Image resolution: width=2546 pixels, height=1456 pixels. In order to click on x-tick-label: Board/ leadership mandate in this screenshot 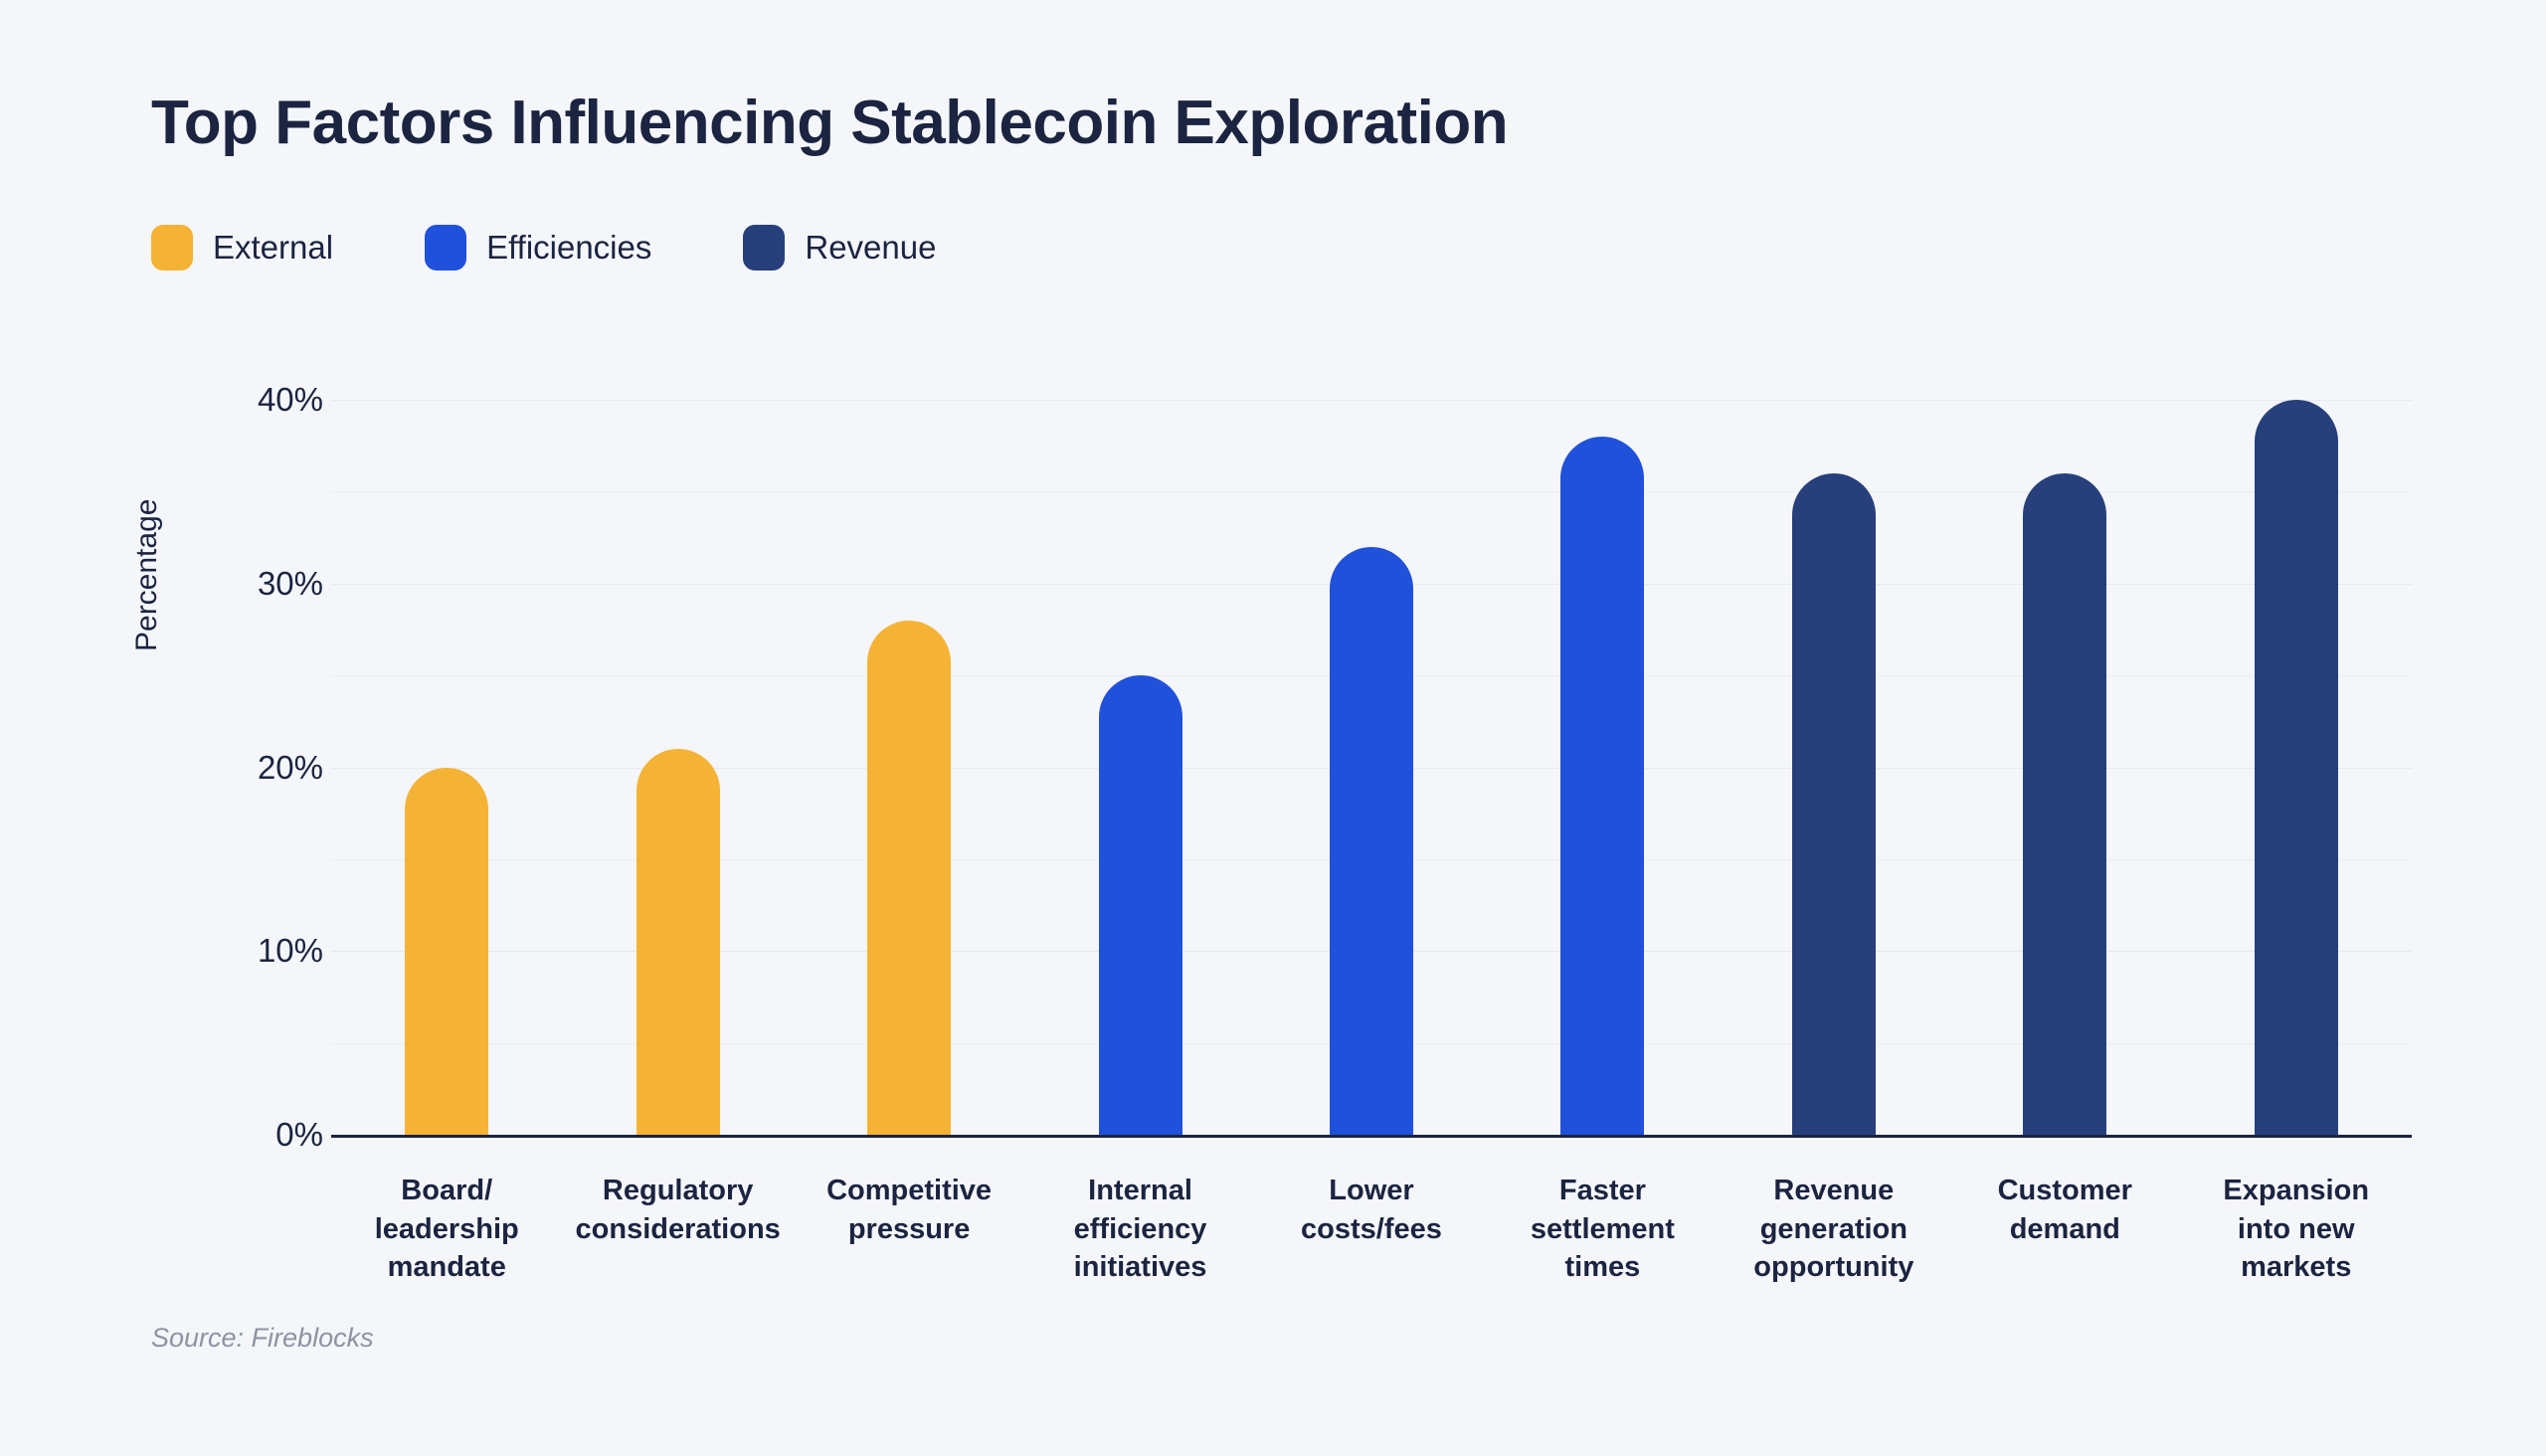, I will do `click(446, 1229)`.